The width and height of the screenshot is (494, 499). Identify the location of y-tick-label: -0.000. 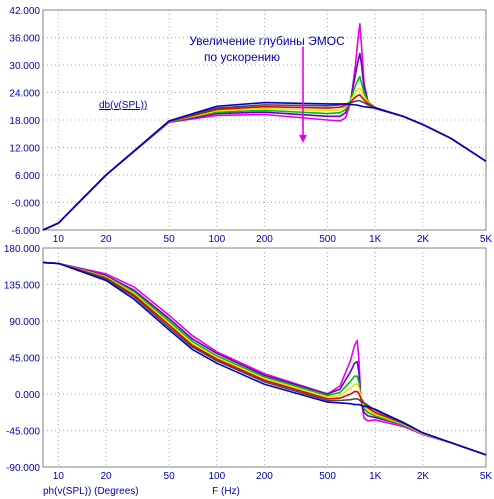
(26, 204).